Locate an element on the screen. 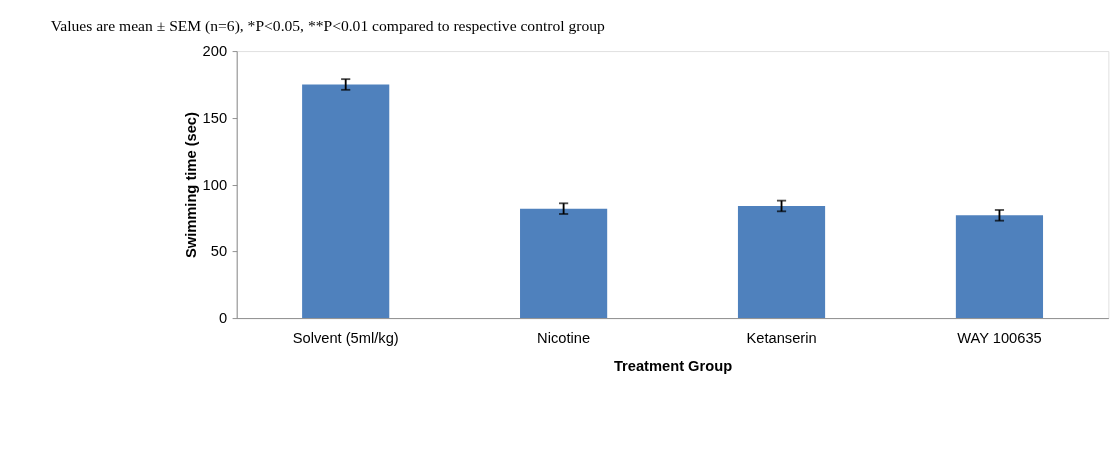  x-tick-label: Ketanserin is located at coordinates (781, 338).